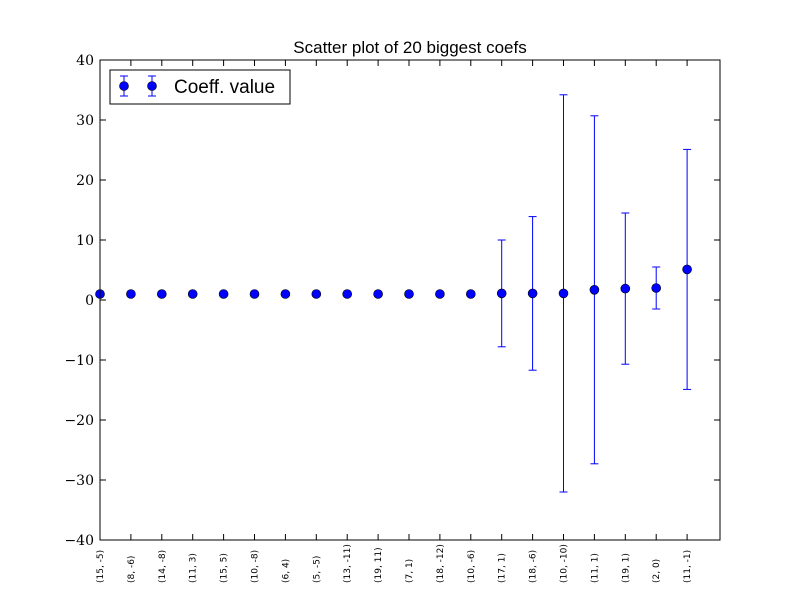  Describe the element at coordinates (409, 47) in the screenshot. I see `chart-title: Scatter plot of 20 biggest coefs` at that location.